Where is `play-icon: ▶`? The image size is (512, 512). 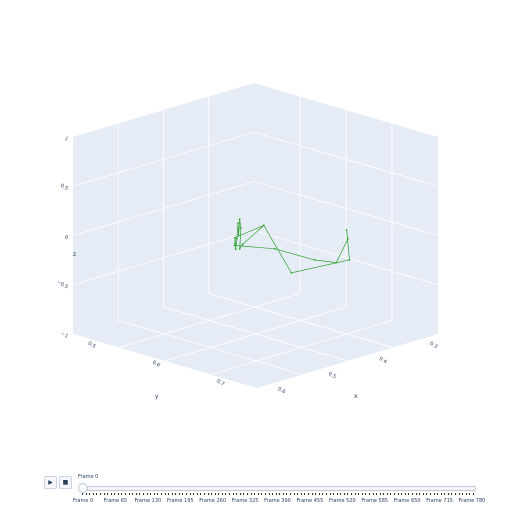 play-icon: ▶ is located at coordinates (50, 482).